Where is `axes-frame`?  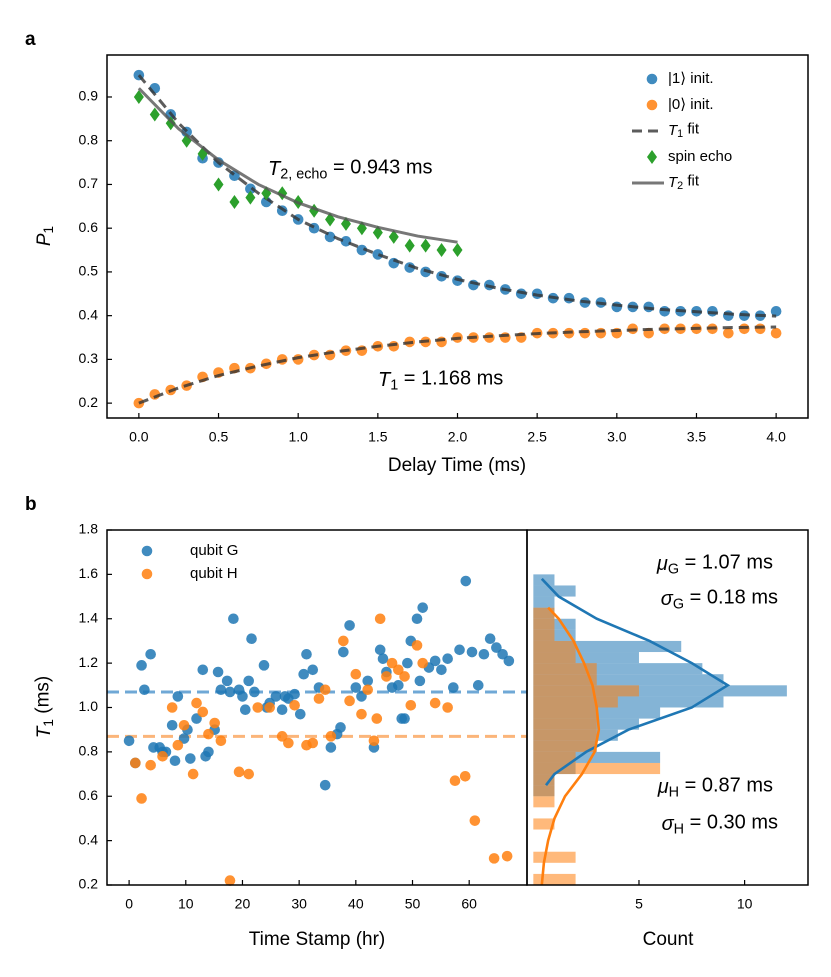
axes-frame is located at coordinates (667, 707).